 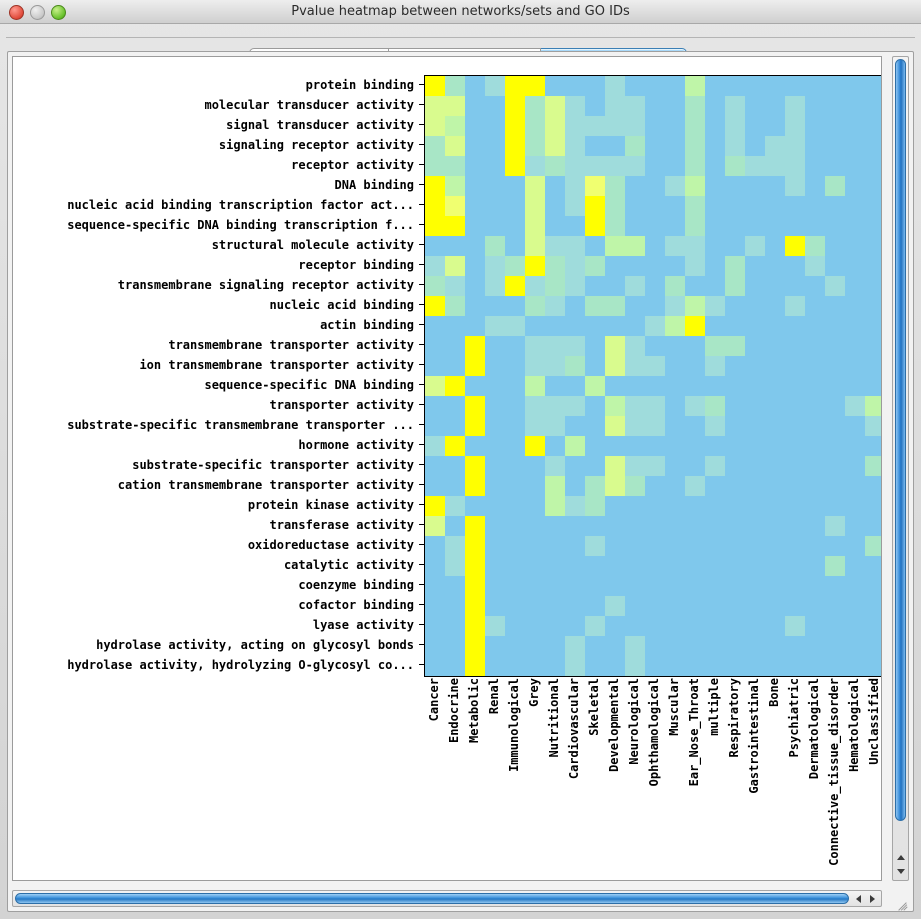 I want to click on vertical-scrollbar-thumb, so click(x=900, y=440).